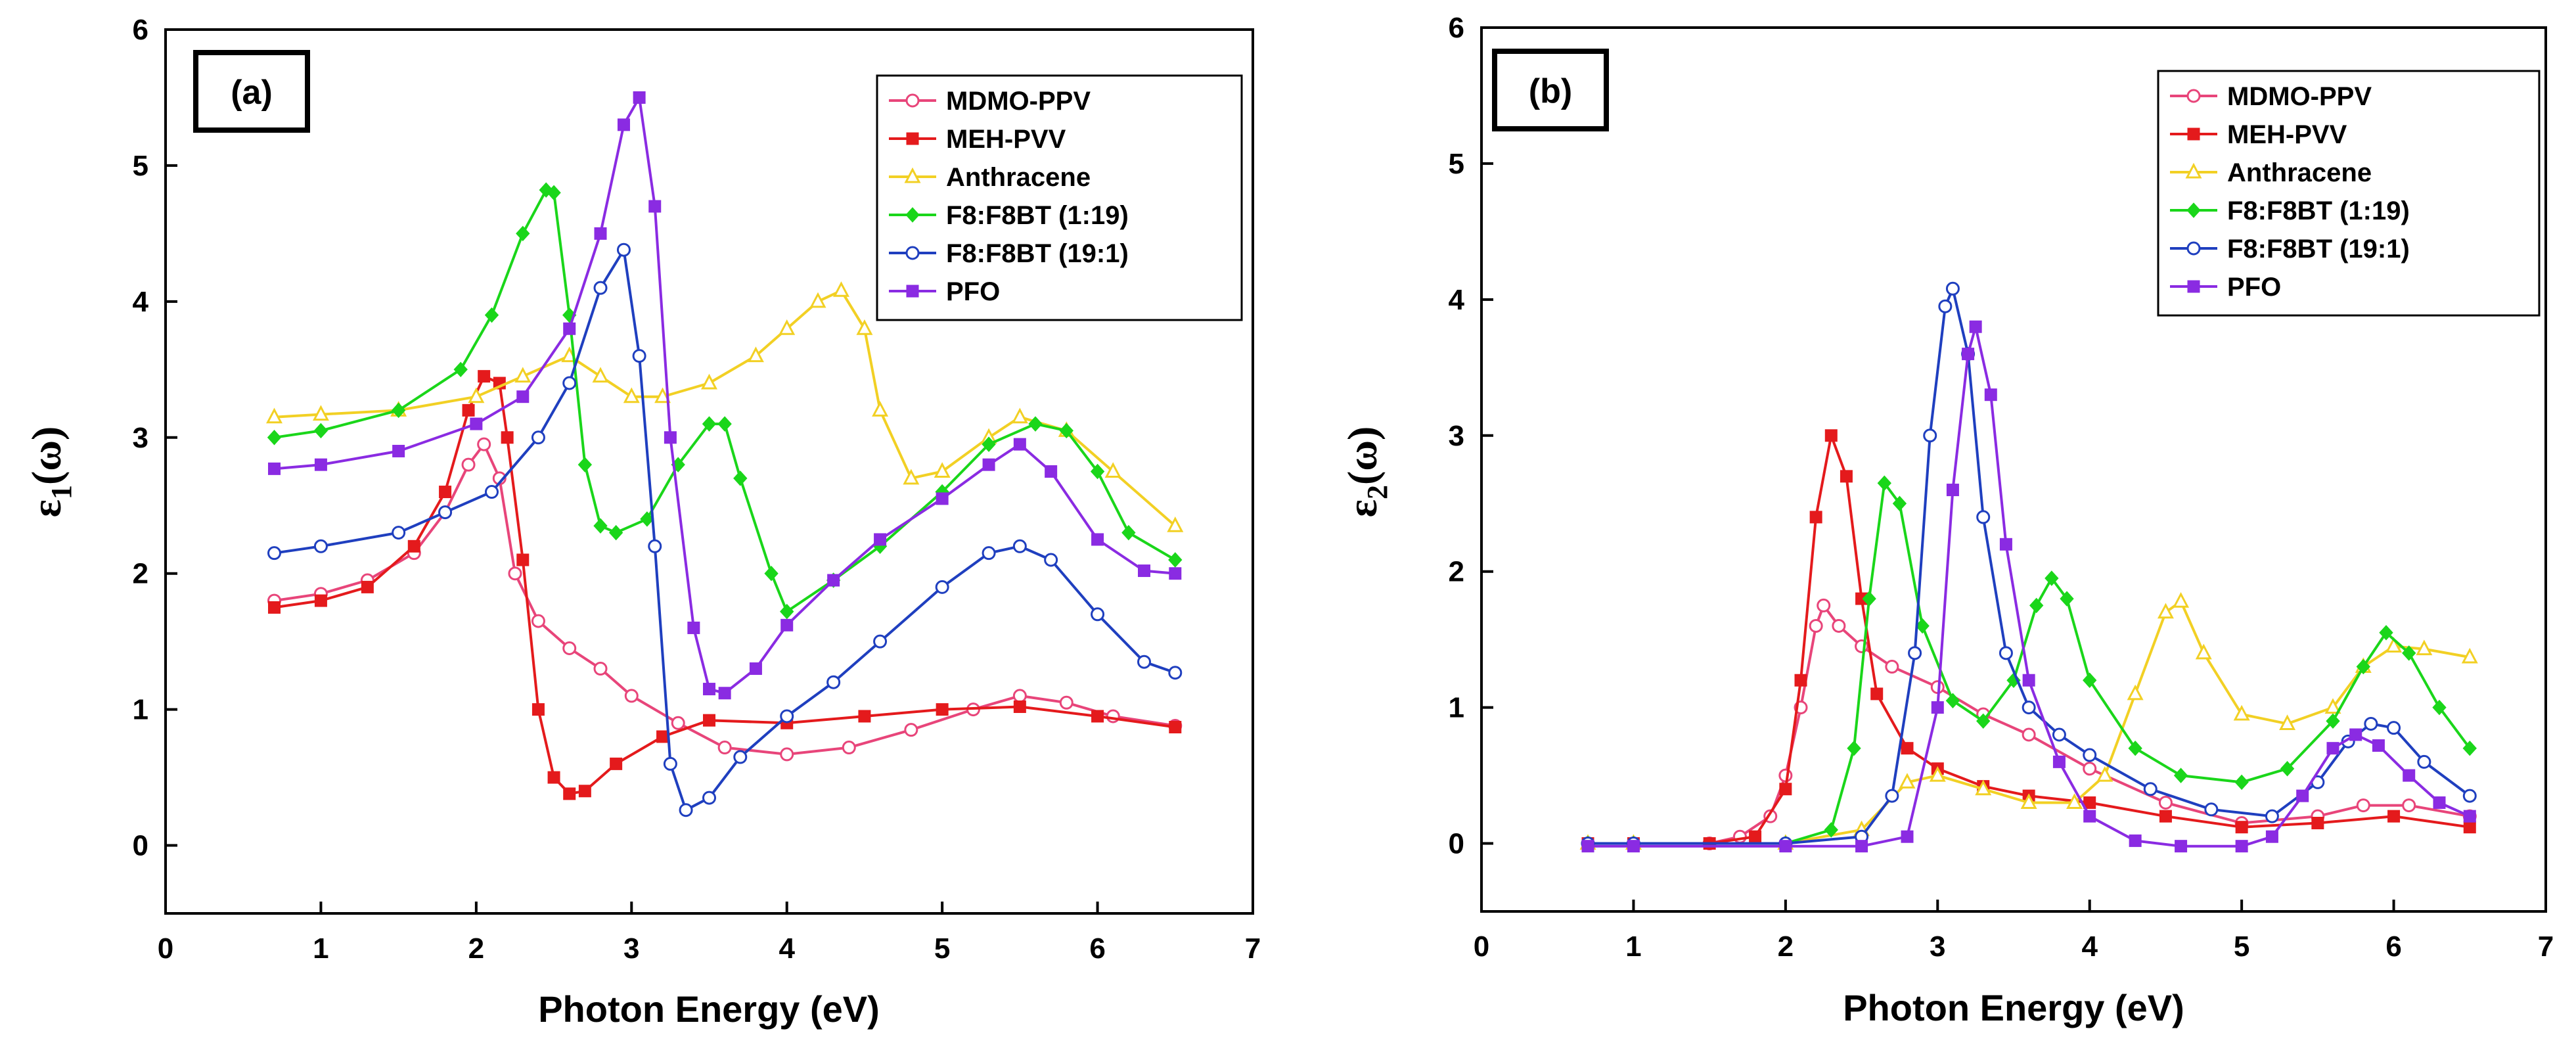 This screenshot has height=1056, width=2576. Describe the element at coordinates (2393, 946) in the screenshot. I see `x-tick-label-b: 6` at that location.